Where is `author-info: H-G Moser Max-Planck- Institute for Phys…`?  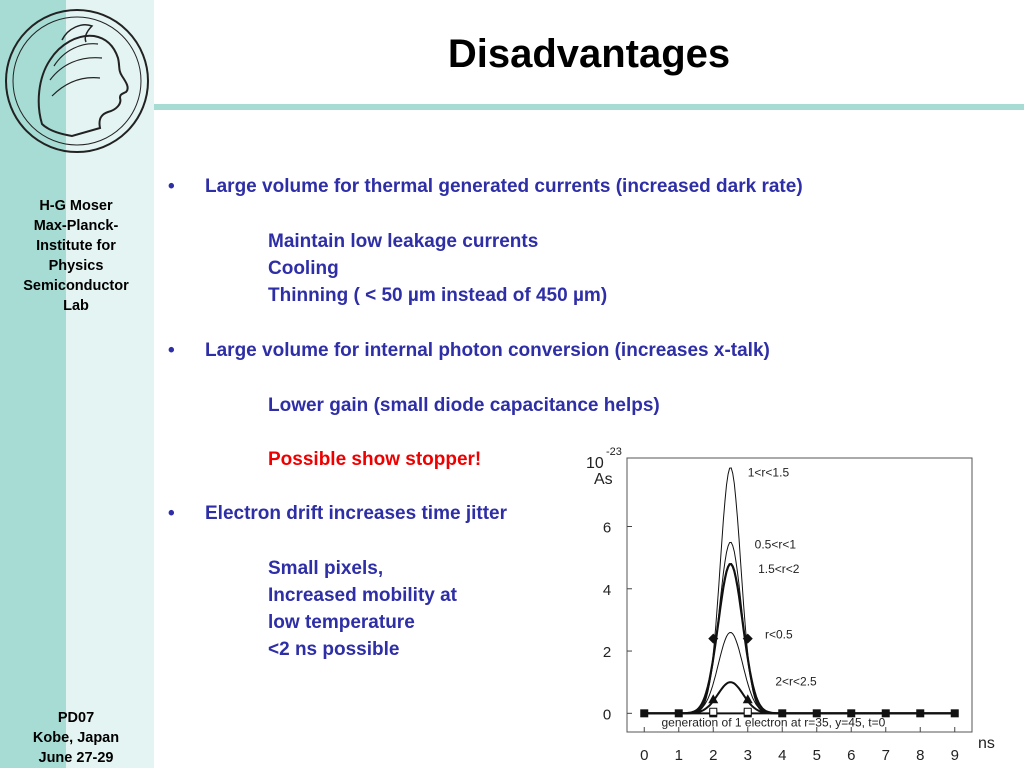
author-info: H-G Moser Max-Planck- Institute for Phys… is located at coordinates (76, 256).